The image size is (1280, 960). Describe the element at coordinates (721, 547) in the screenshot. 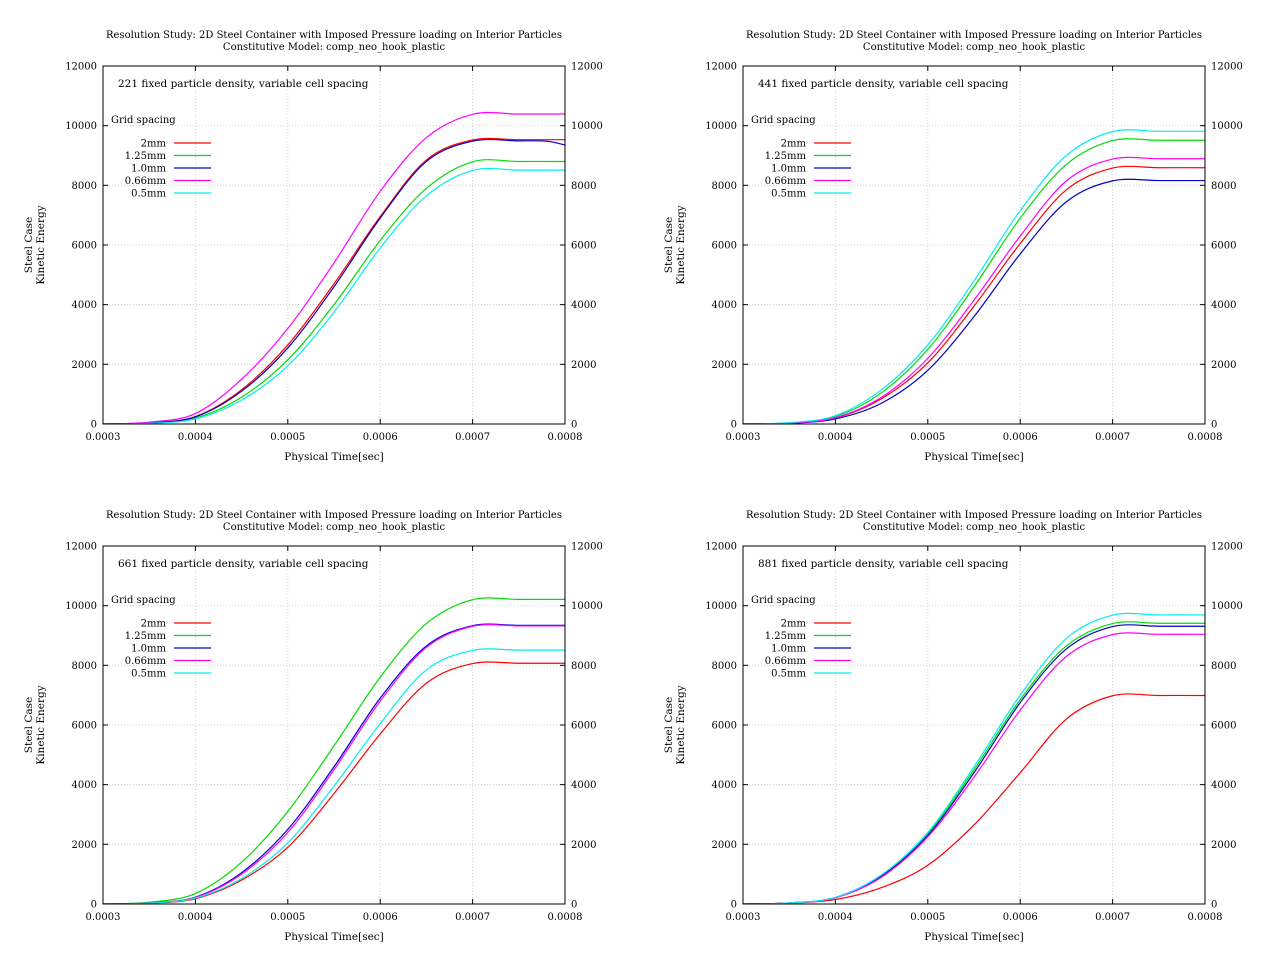

I see `y-tick-label-left: 12000` at that location.